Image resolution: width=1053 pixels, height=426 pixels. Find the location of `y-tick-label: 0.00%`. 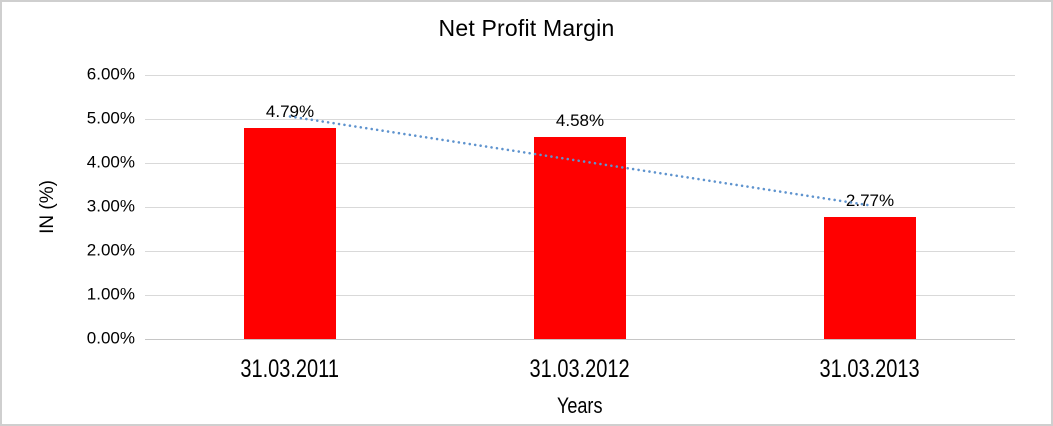

y-tick-label: 0.00% is located at coordinates (110, 338).